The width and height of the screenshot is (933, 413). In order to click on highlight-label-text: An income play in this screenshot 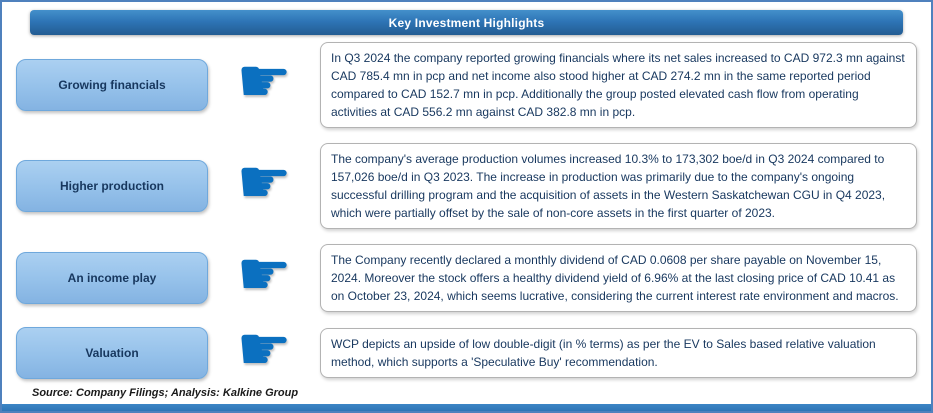, I will do `click(112, 278)`.